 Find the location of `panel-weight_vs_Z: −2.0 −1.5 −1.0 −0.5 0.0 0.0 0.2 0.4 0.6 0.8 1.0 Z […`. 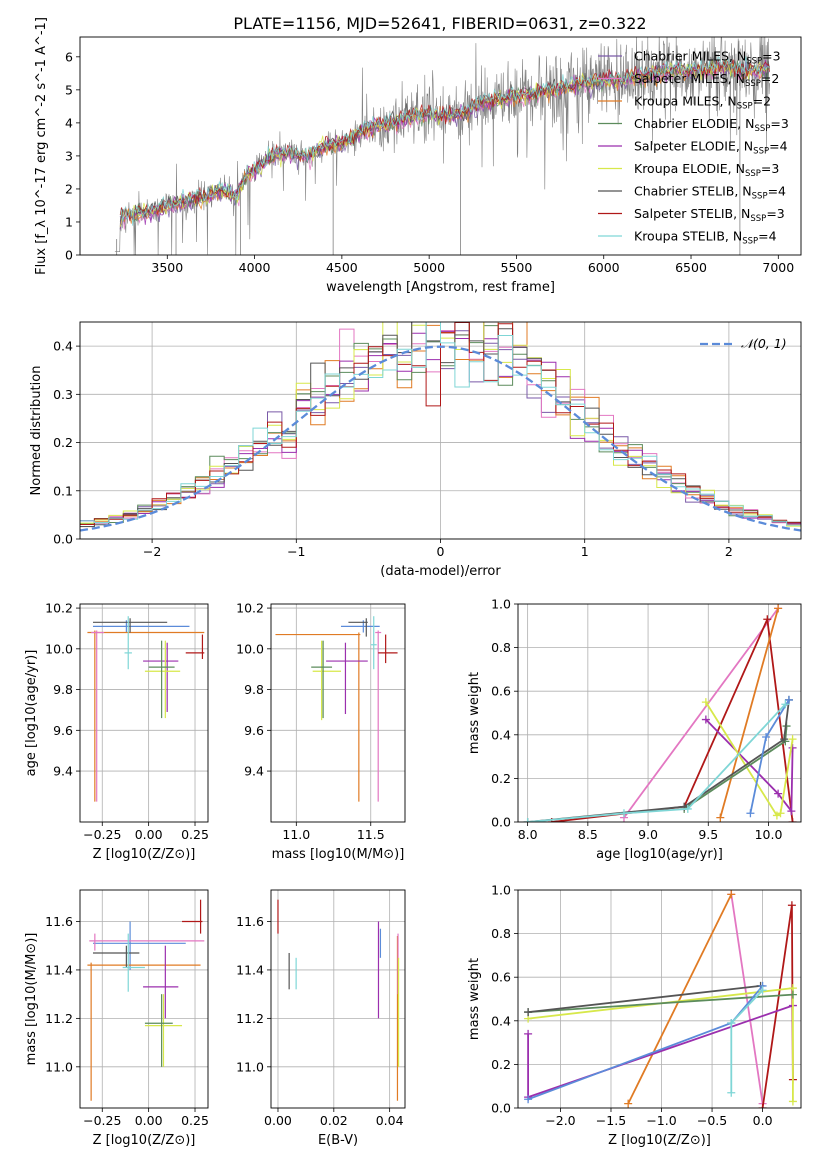

panel-weight_vs_Z: −2.0 −1.5 −1.0 −0.5 0.0 0.0 0.2 0.4 0.6 0.8 1.0 Z [… is located at coordinates (634, 1015).